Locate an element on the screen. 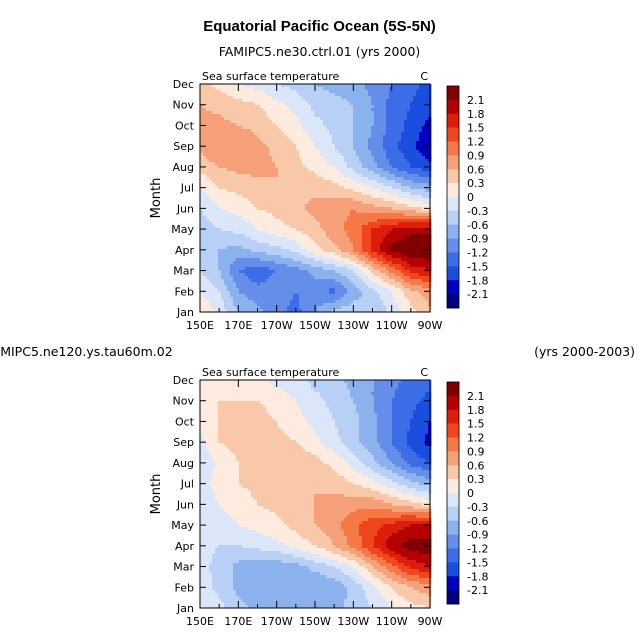 The image size is (639, 639). bottom-panel-case-name: \MIPC5.ne120.ys.tau60m.02 is located at coordinates (86, 351).